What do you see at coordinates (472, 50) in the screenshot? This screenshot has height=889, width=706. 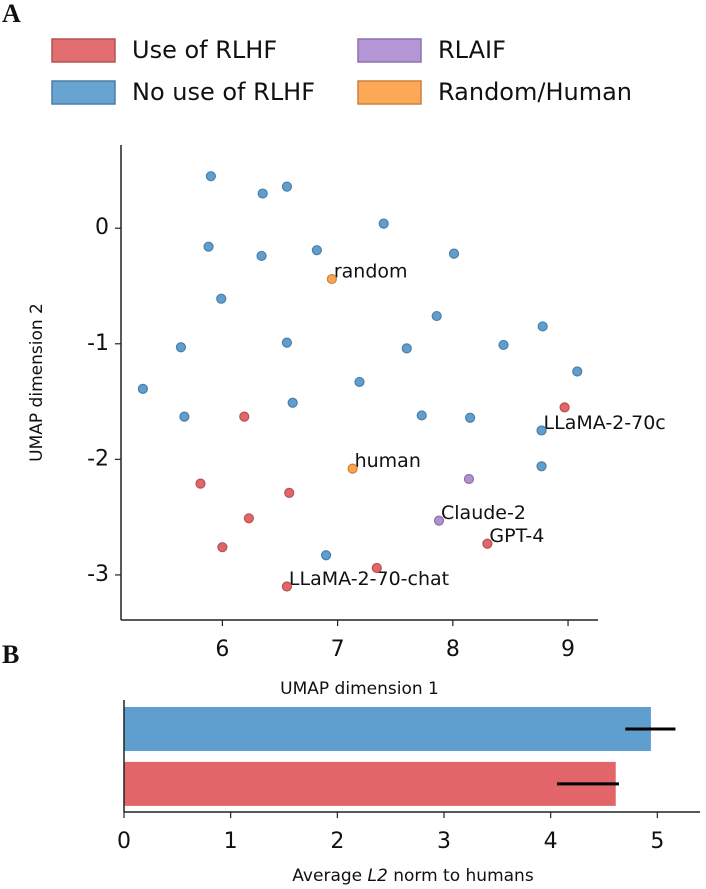 I see `legend-label: RLAIF` at bounding box center [472, 50].